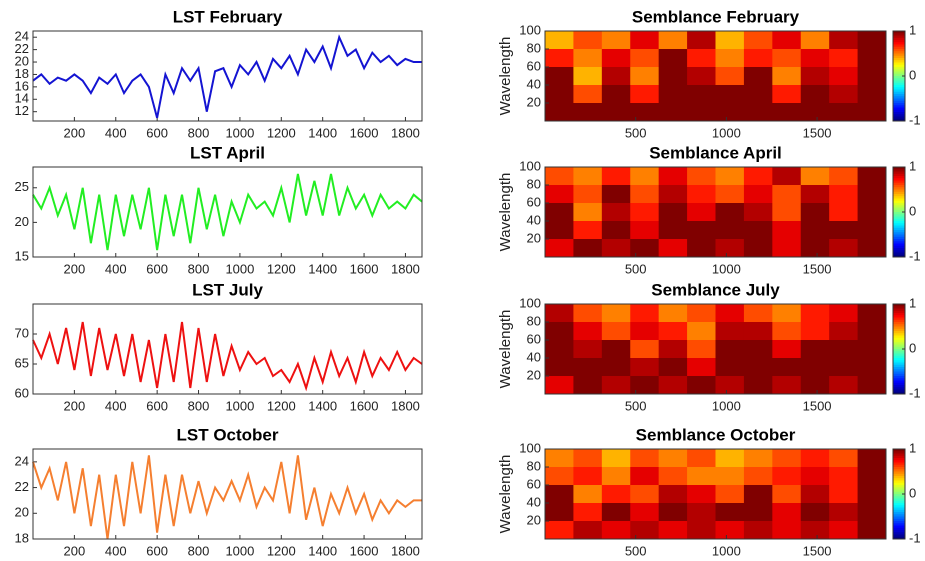  I want to click on y-tick-label: 20, so click(22, 221).